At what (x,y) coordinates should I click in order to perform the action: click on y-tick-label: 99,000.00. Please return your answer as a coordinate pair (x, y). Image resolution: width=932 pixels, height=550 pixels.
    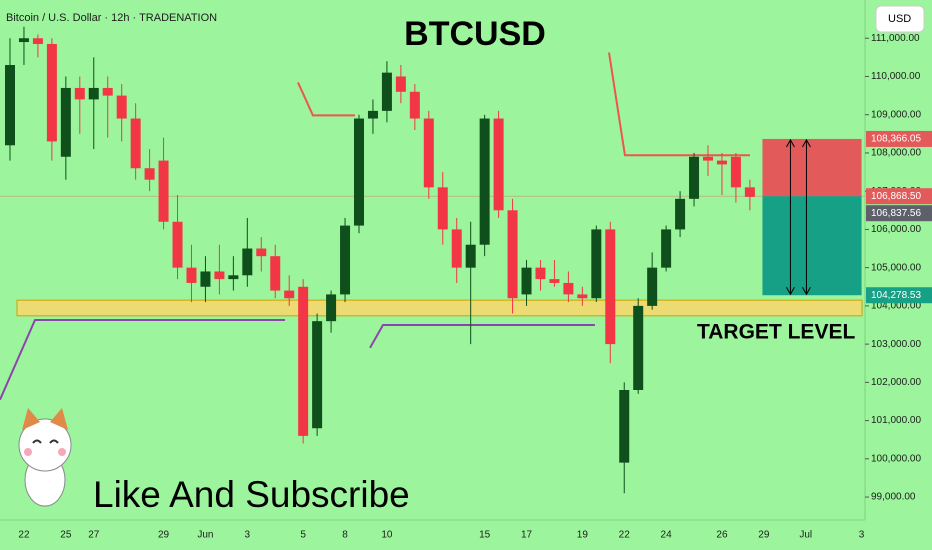
    Looking at the image, I should click on (893, 497).